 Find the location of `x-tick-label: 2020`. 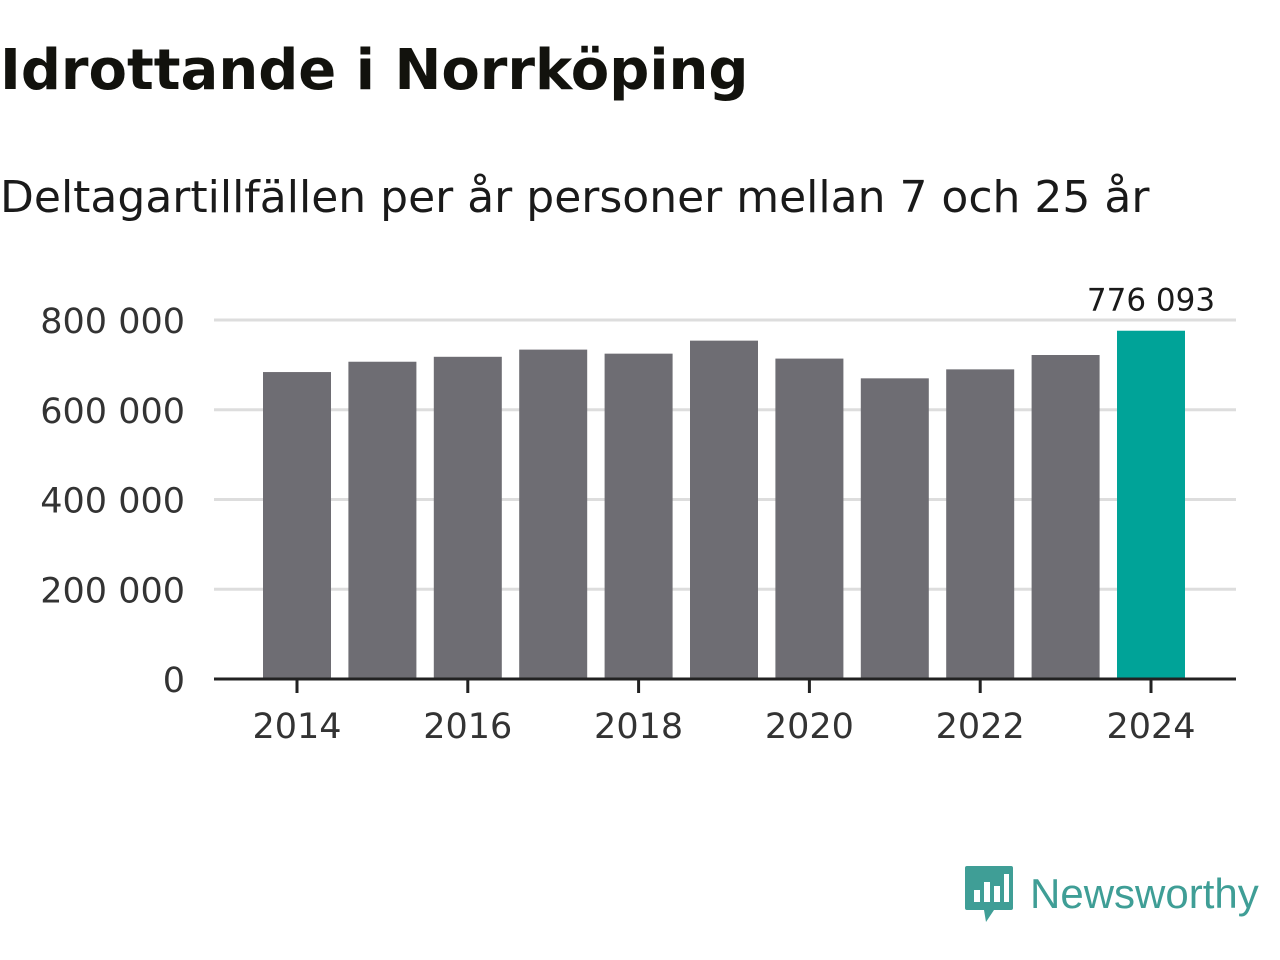

x-tick-label: 2020 is located at coordinates (809, 727).